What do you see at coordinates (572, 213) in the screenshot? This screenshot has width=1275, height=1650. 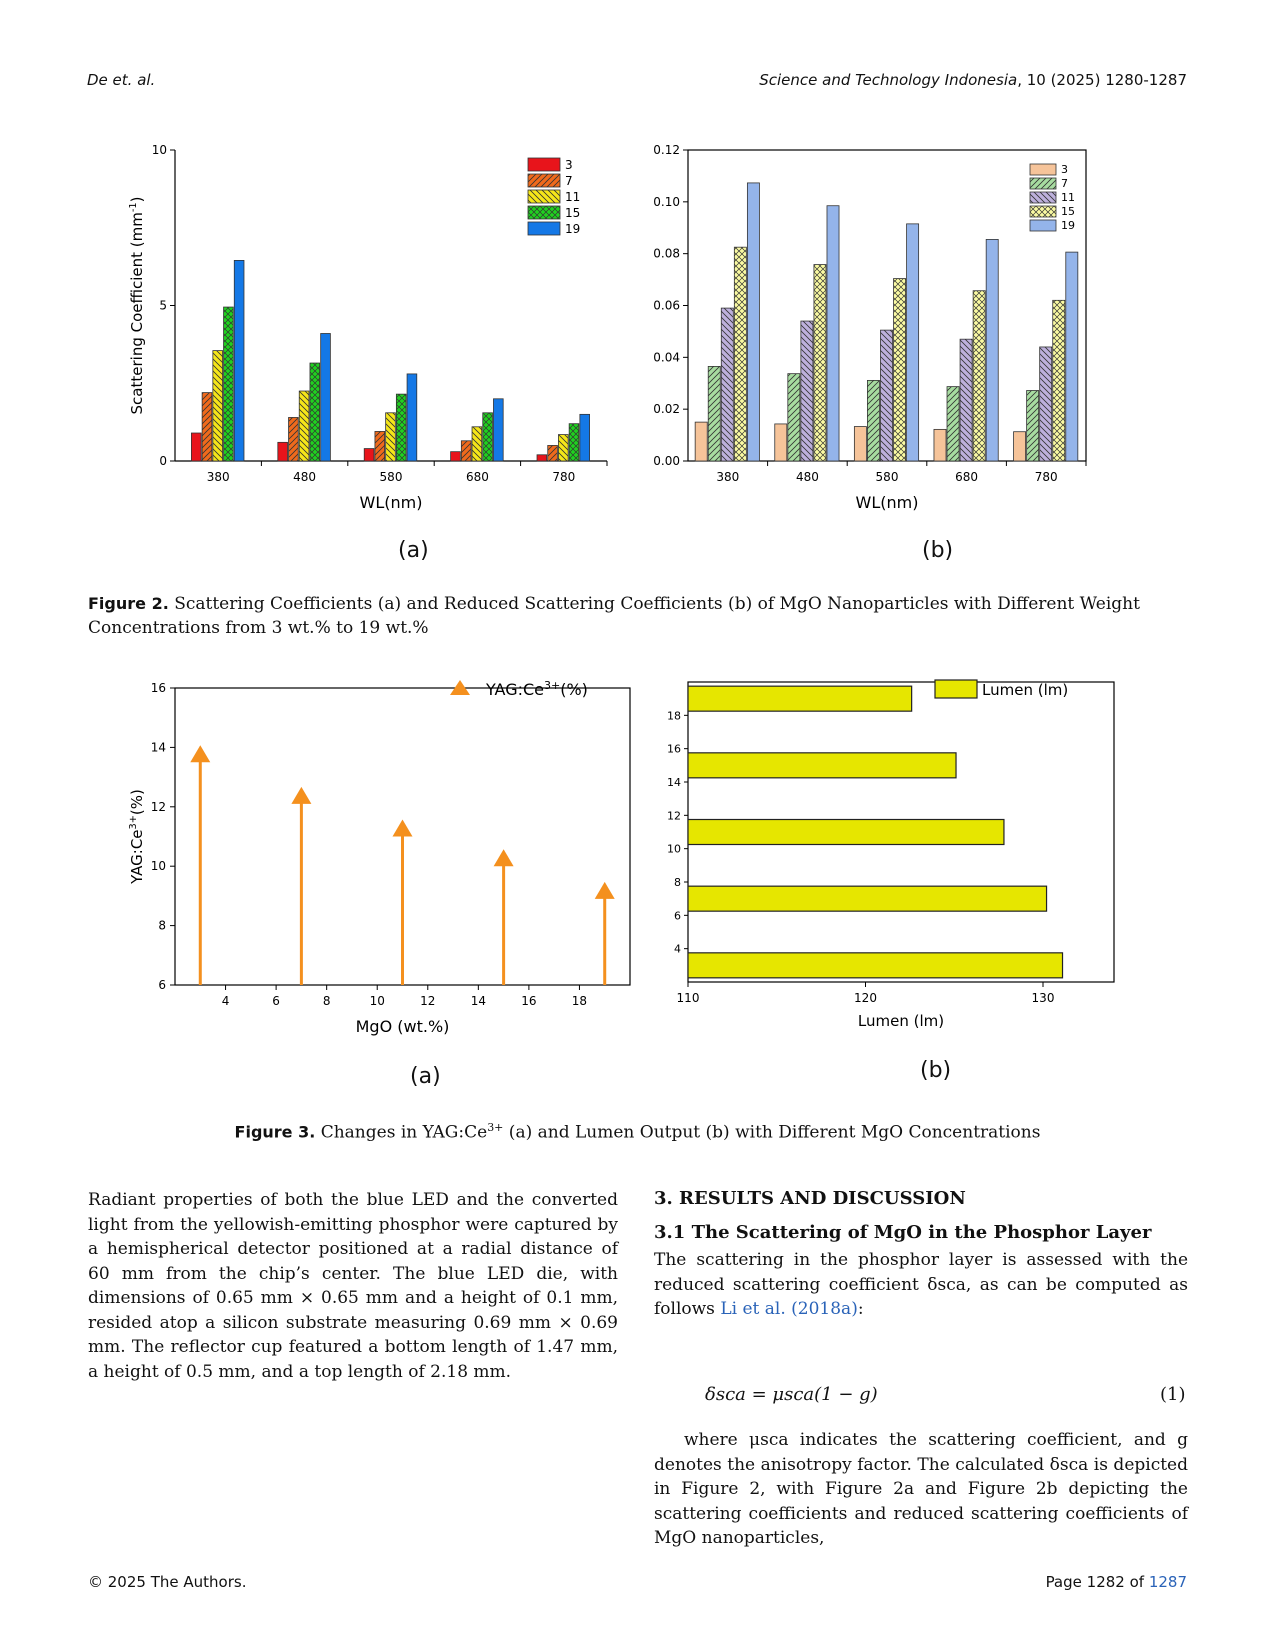 I see `legend-label: 15` at bounding box center [572, 213].